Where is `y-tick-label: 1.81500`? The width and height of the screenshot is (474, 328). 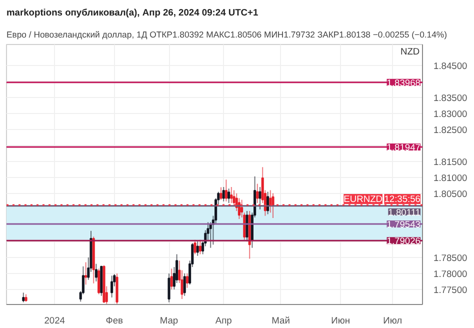 y-tick-label: 1.81500 is located at coordinates (451, 161).